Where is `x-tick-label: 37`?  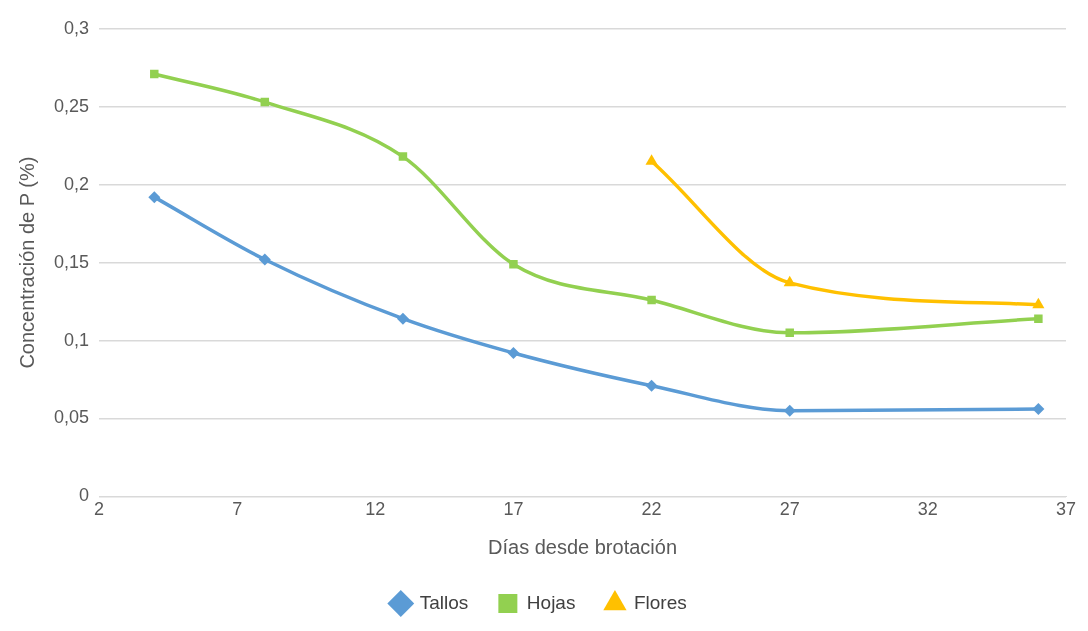
x-tick-label: 37 is located at coordinates (1066, 509).